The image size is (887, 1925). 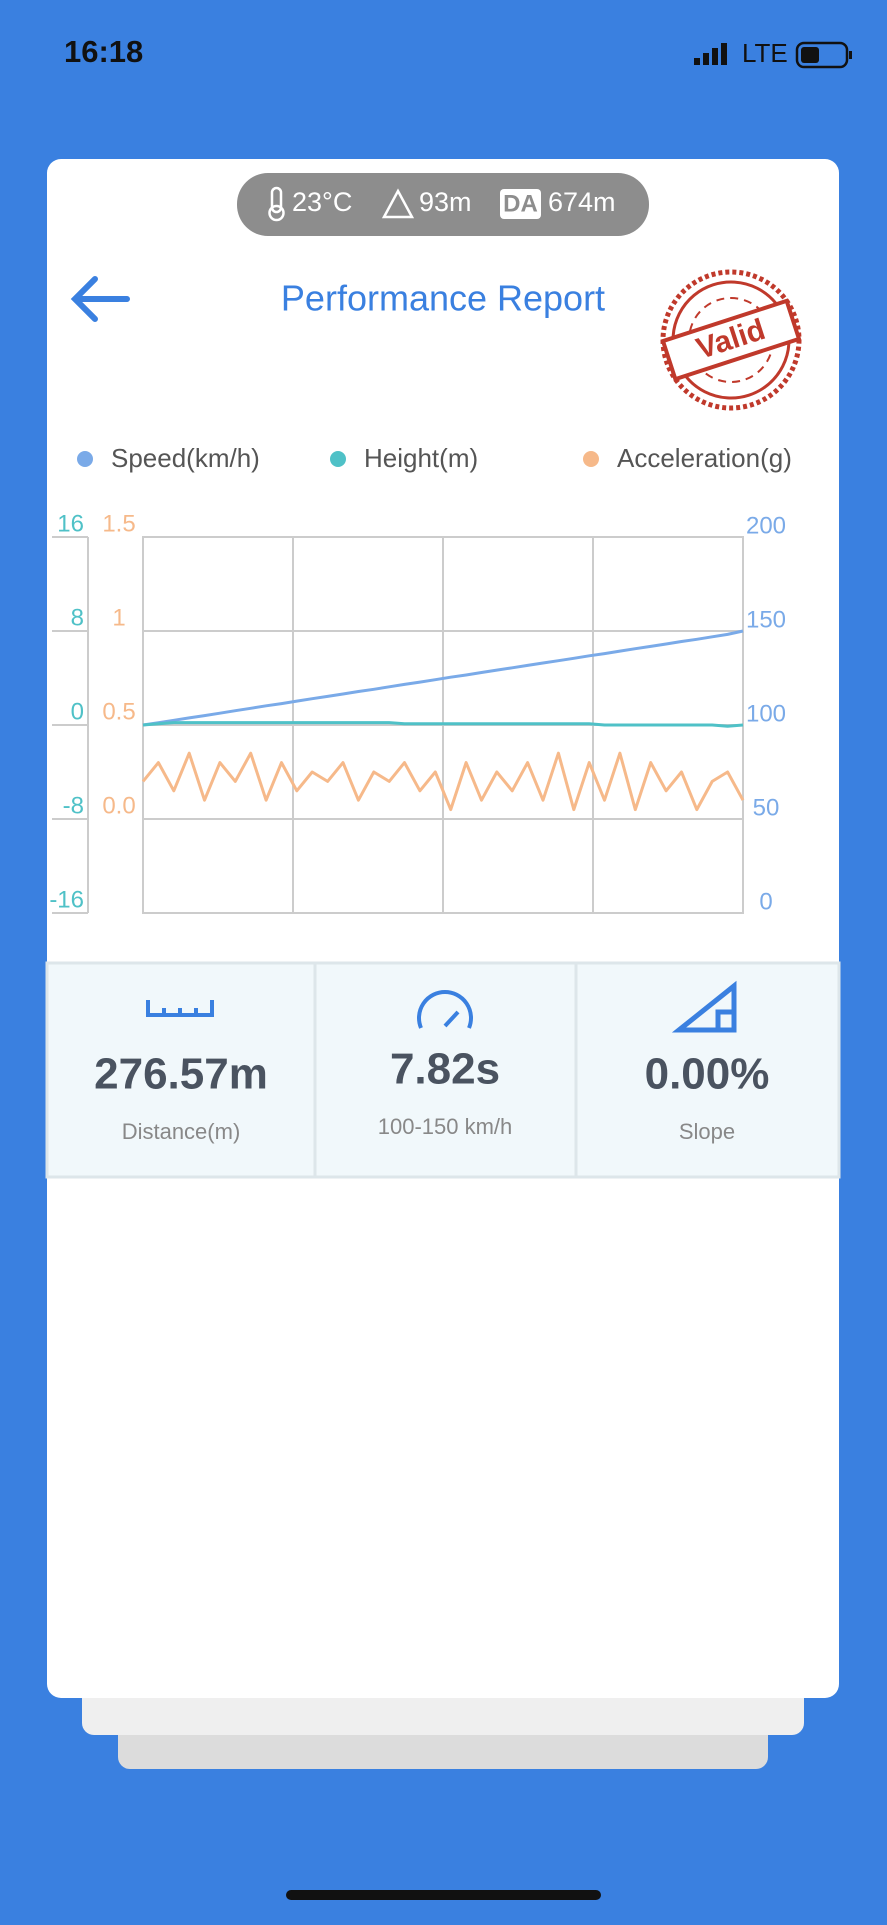 What do you see at coordinates (710, 54) in the screenshot?
I see `signal-icon` at bounding box center [710, 54].